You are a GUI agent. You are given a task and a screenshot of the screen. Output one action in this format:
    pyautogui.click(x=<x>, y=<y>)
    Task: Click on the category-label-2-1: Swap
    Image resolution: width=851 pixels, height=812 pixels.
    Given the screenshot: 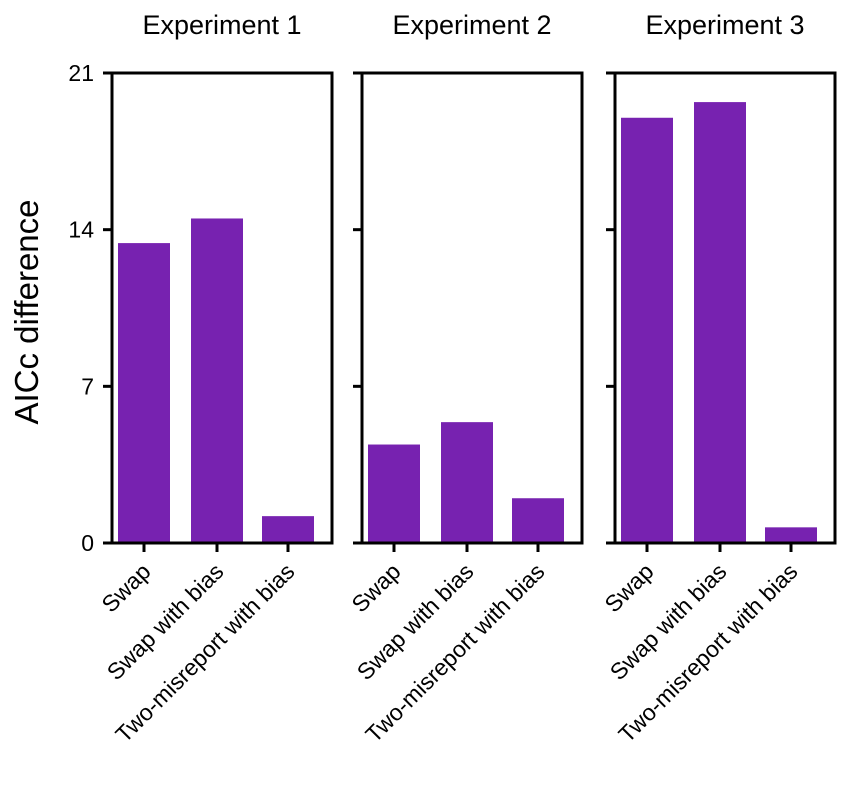 What is the action you would take?
    pyautogui.click(x=375, y=587)
    